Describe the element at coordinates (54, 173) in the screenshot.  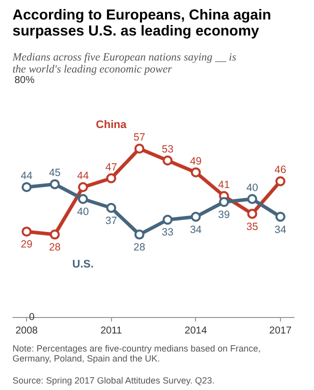
I see `data-label: 45` at that location.